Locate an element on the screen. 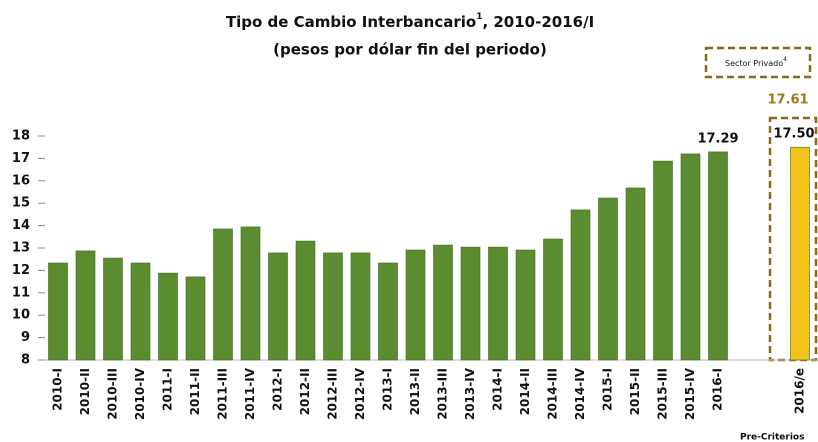 The height and width of the screenshot is (442, 818). x-tick-label: 2014-I is located at coordinates (498, 389).